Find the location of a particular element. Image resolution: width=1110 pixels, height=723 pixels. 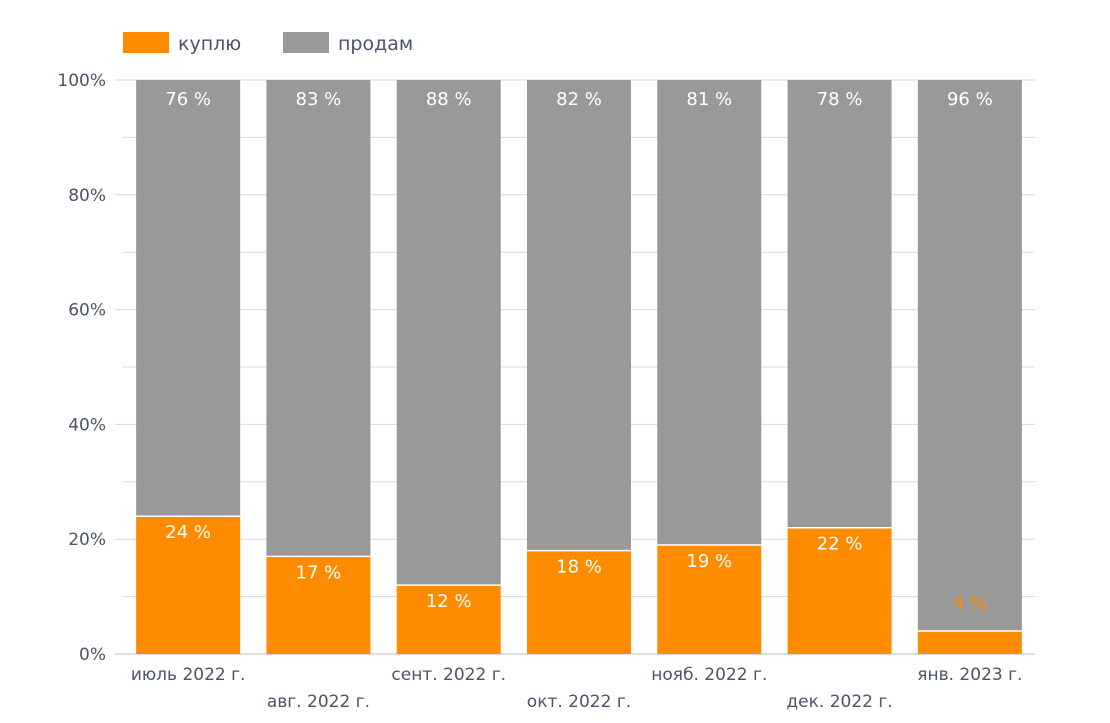

data-label-sell: 81 % is located at coordinates (709, 99).